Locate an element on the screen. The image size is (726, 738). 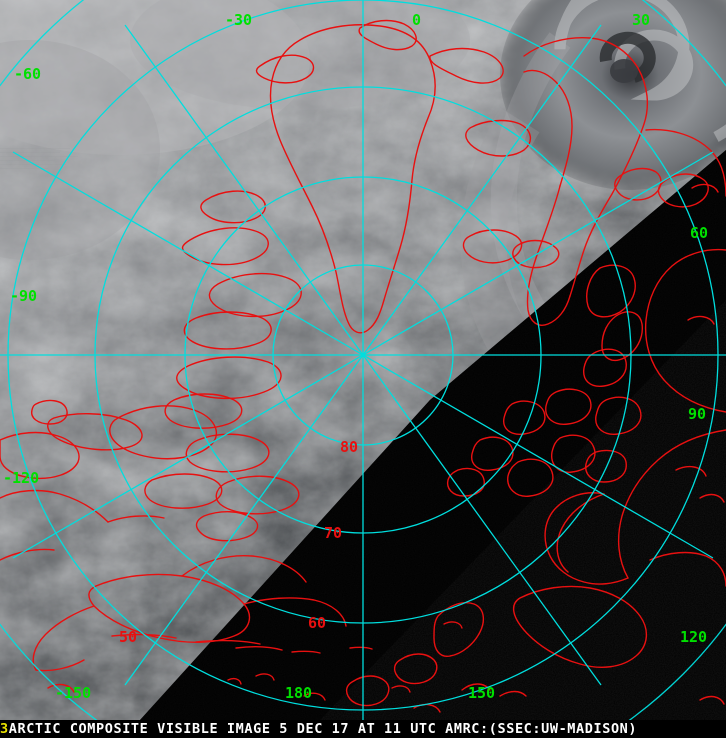
lon-label: -150 is located at coordinates (73, 693).